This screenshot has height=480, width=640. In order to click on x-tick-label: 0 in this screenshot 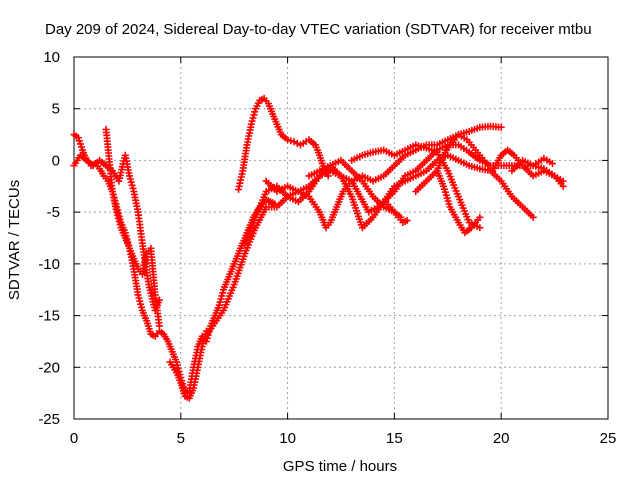, I will do `click(74, 438)`.